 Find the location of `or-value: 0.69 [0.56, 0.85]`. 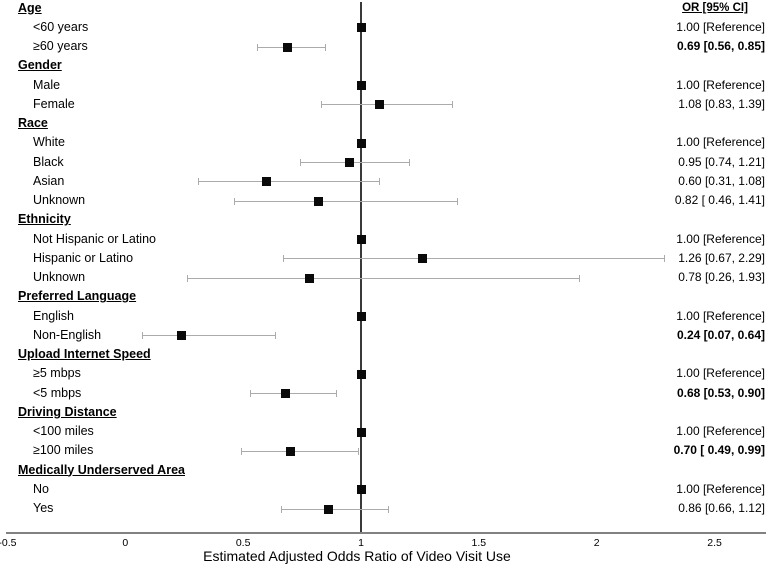

or-value: 0.69 [0.56, 0.85] is located at coordinates (720, 46).